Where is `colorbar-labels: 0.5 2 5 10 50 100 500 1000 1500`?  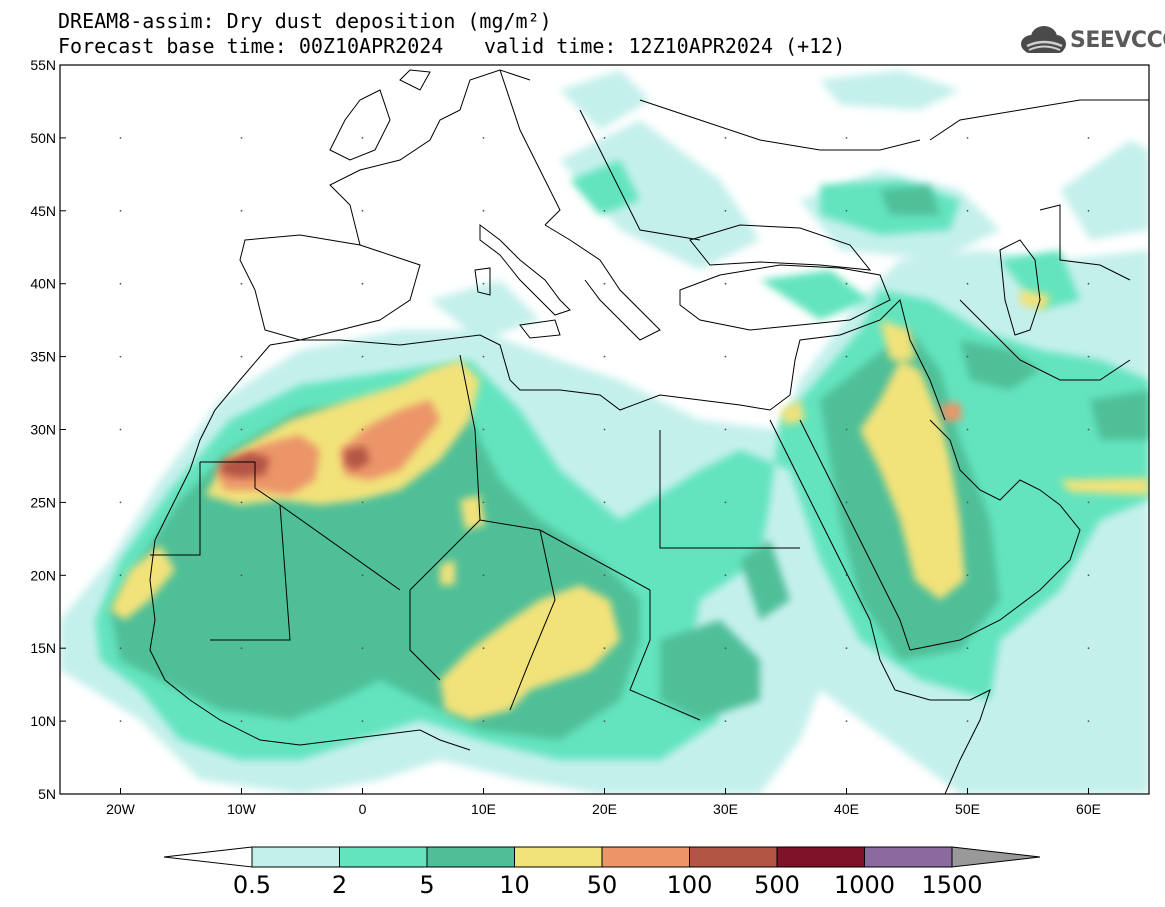
colorbar-labels: 0.5 2 5 10 50 100 500 1000 1500 is located at coordinates (608, 885).